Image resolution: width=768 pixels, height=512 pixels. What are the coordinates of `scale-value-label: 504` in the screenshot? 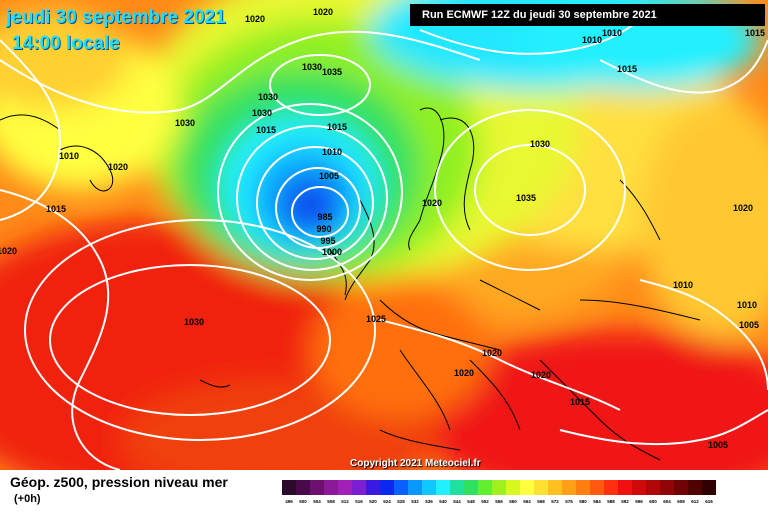 It's located at (317, 501).